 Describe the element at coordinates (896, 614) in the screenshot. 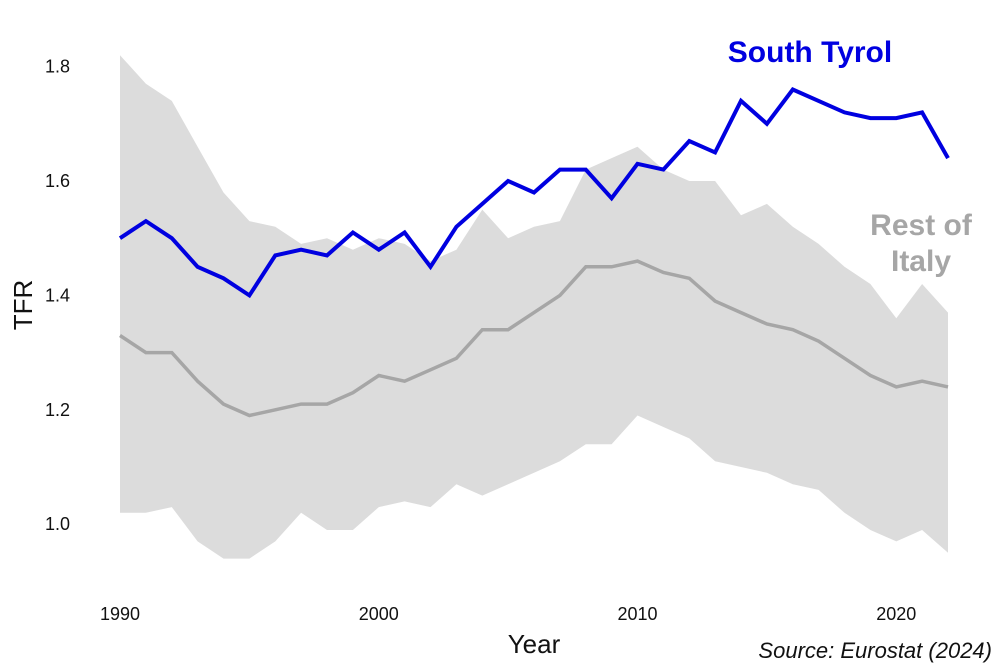

I see `x-tick-label: 2020` at that location.